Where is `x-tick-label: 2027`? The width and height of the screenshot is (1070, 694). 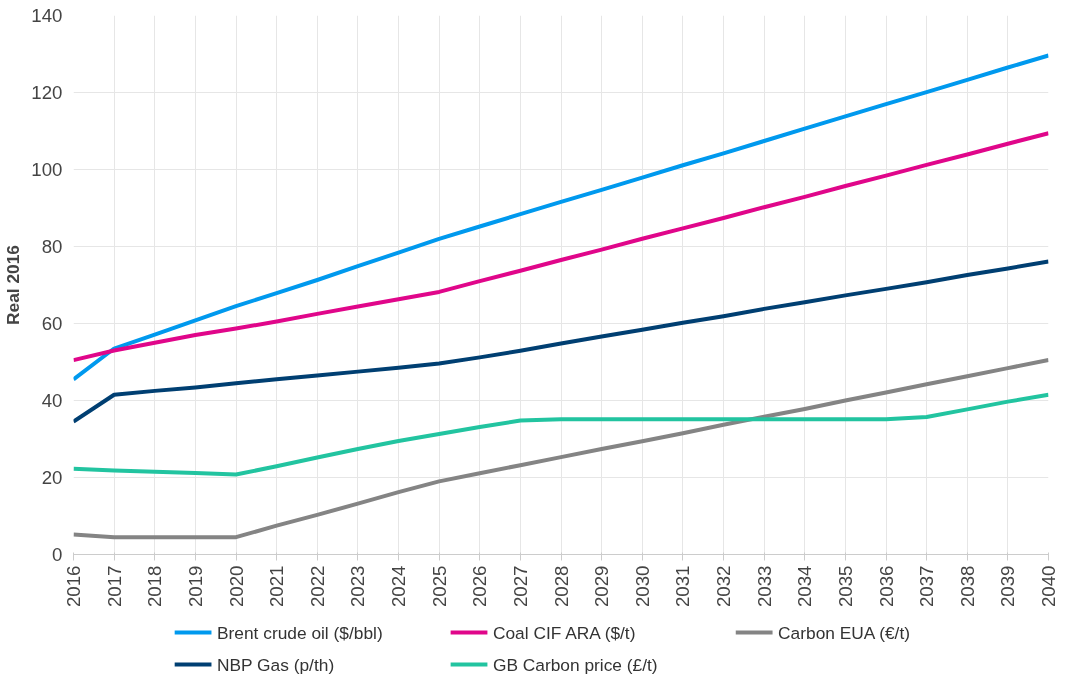
x-tick-label: 2027 is located at coordinates (520, 586).